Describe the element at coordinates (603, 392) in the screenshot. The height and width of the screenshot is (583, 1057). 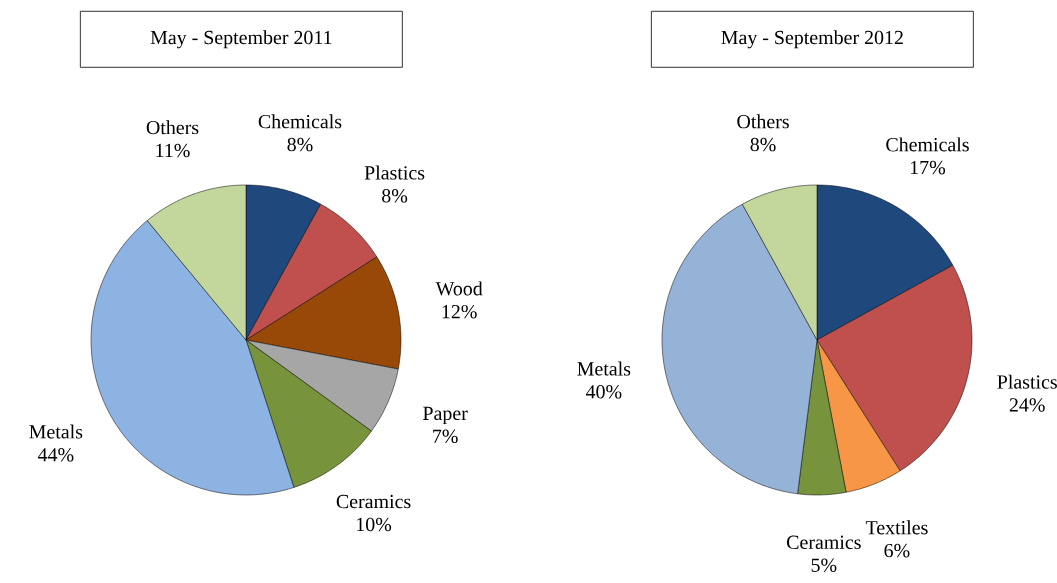
I see `data-label: 40%` at that location.